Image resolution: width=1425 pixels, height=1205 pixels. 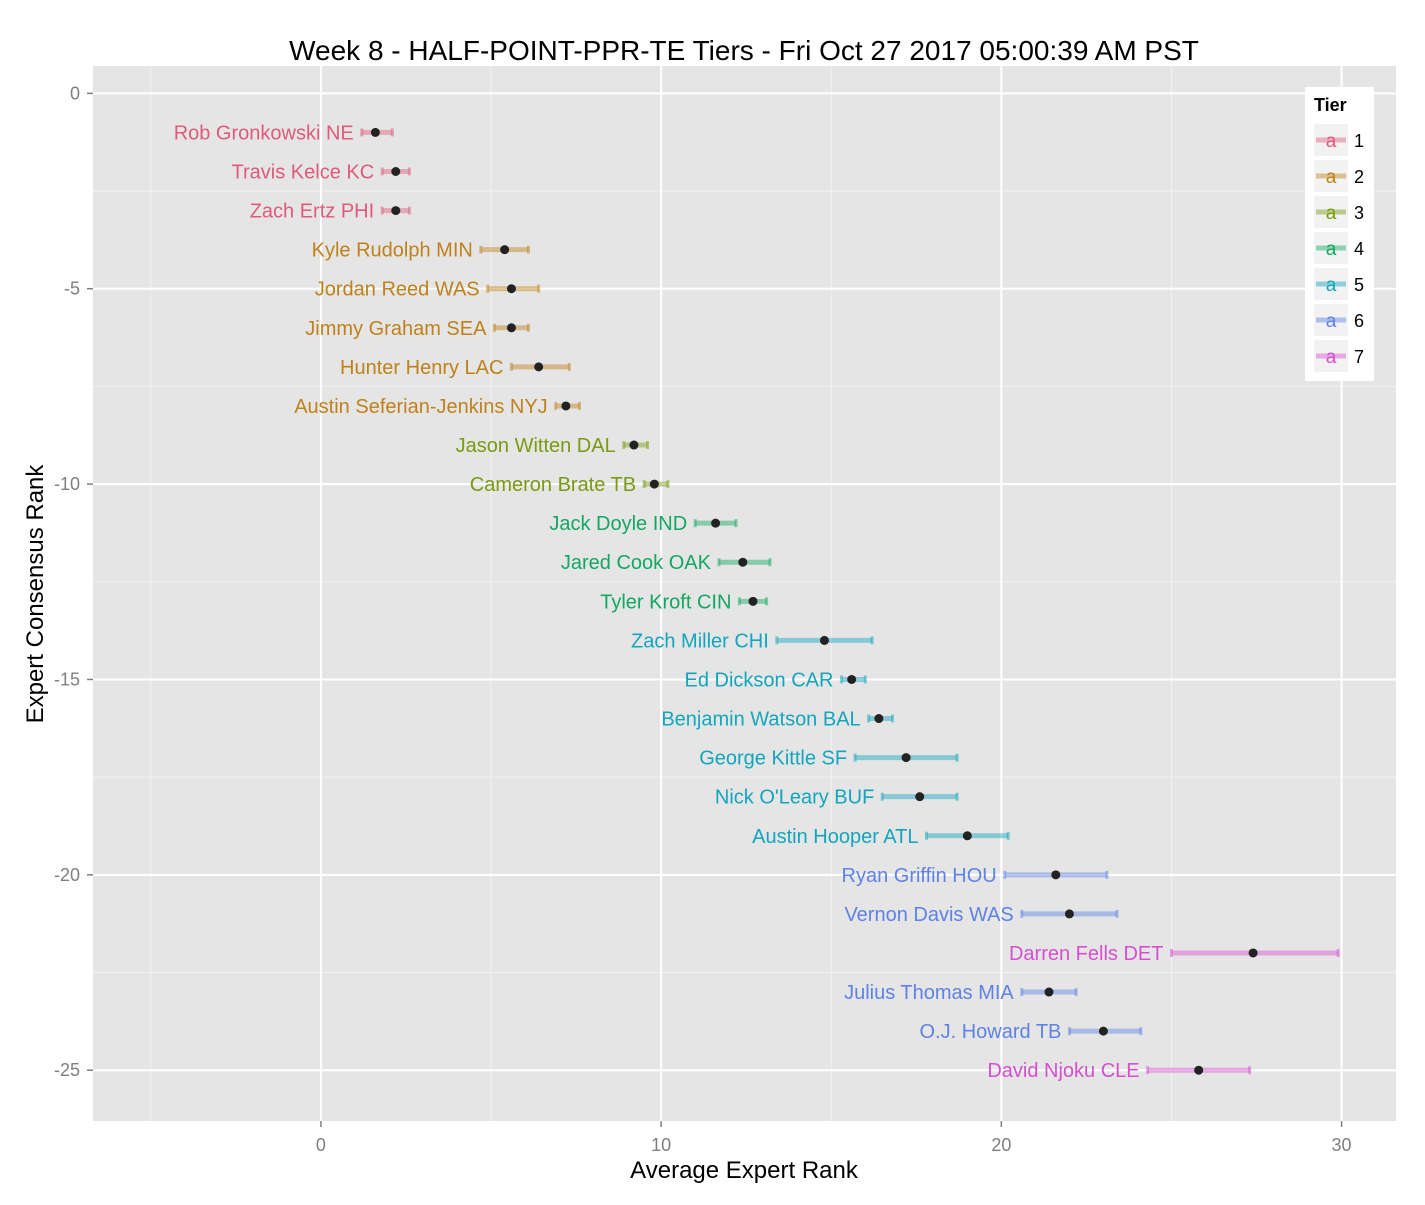 What do you see at coordinates (618, 524) in the screenshot?
I see `player-label: Jack Doyle IND` at bounding box center [618, 524].